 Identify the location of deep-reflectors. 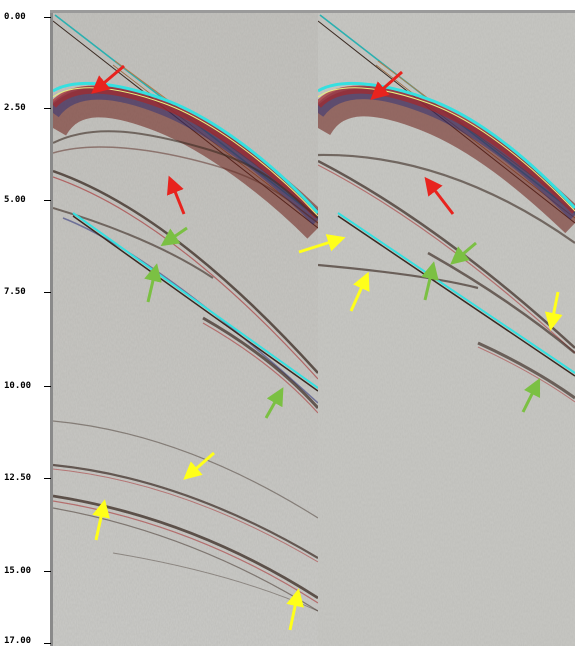
(185, 516).